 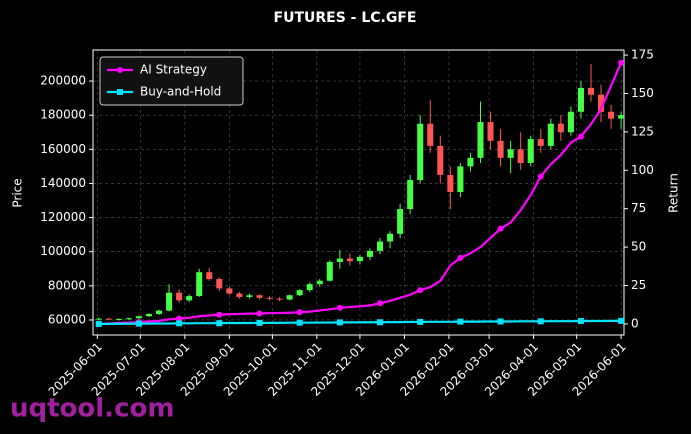 I want to click on y2-tick-label: 125, so click(x=642, y=131).